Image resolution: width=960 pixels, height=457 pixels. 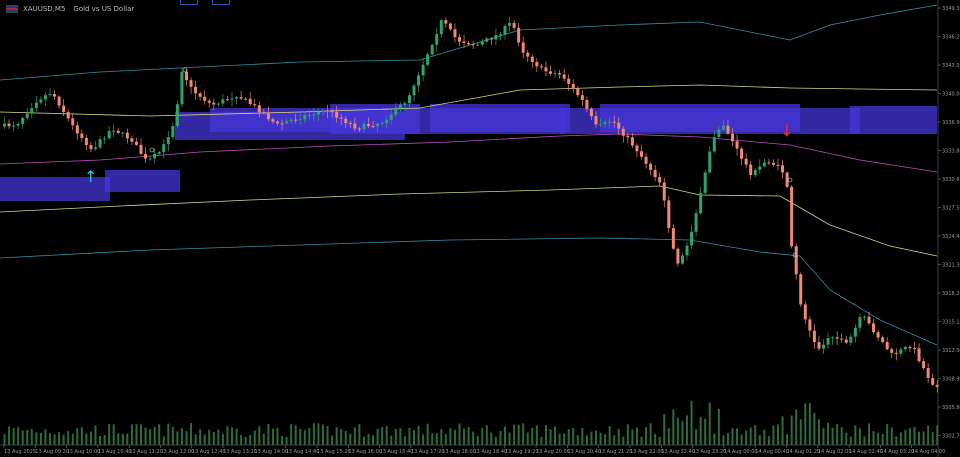 I want to click on timeframe-label: M5, so click(x=60, y=9).